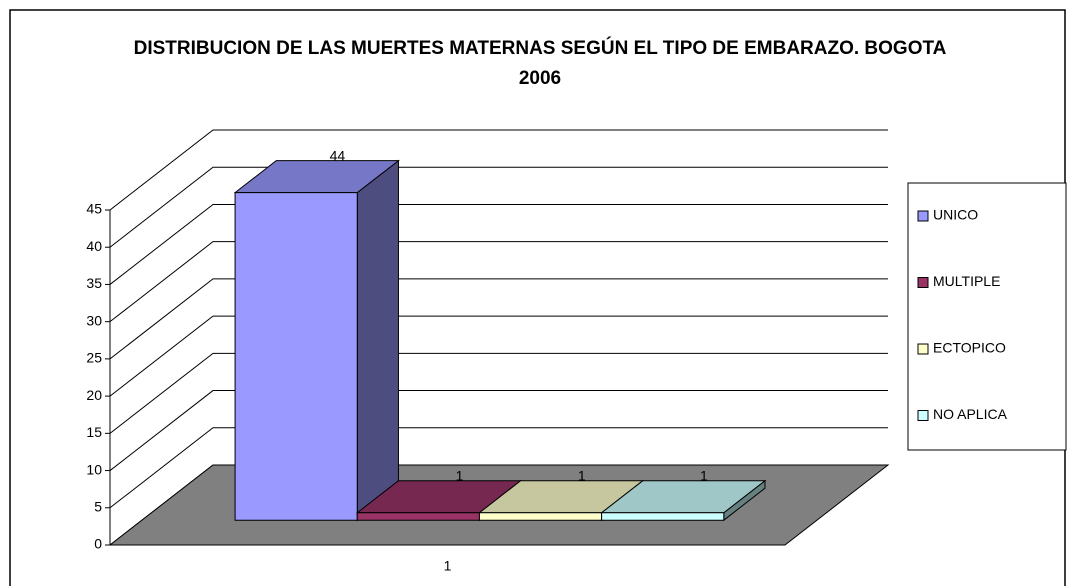 The width and height of the screenshot is (1076, 586). What do you see at coordinates (955, 215) in the screenshot?
I see `legend-label: UNICO` at bounding box center [955, 215].